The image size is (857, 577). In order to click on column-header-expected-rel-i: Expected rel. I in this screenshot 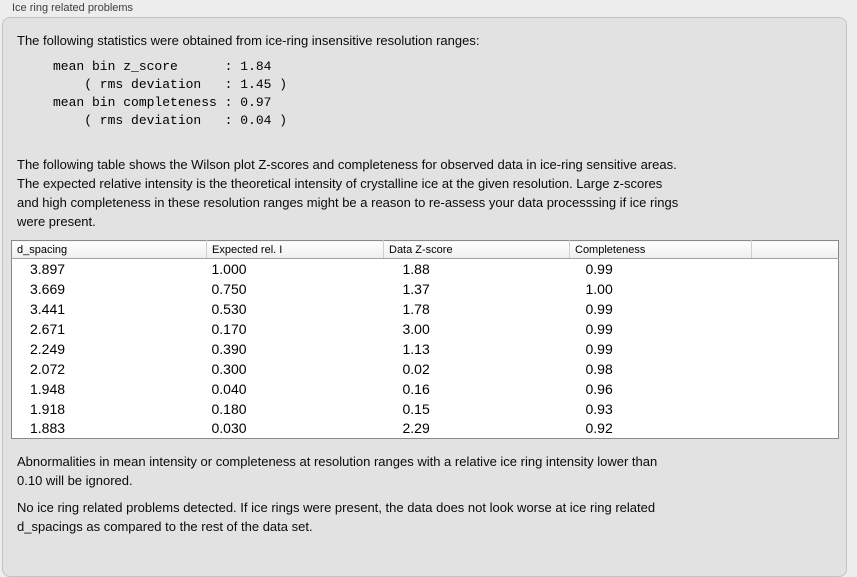, I will do `click(295, 249)`.